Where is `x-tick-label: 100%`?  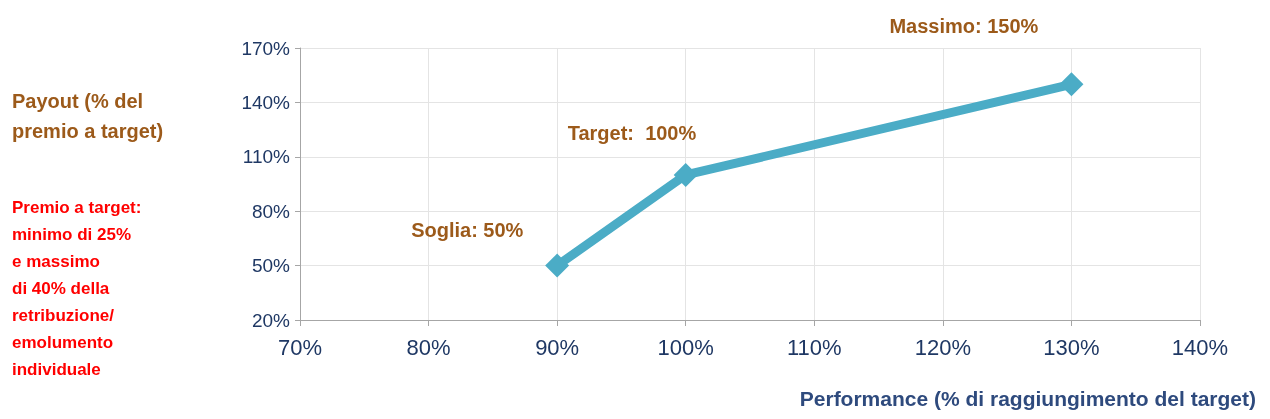
x-tick-label: 100% is located at coordinates (685, 347).